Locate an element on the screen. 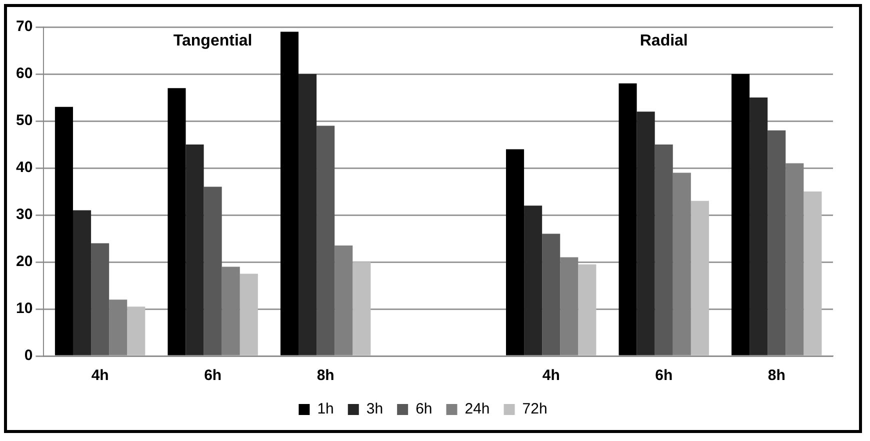  y-tick-label: 0 is located at coordinates (28, 355).